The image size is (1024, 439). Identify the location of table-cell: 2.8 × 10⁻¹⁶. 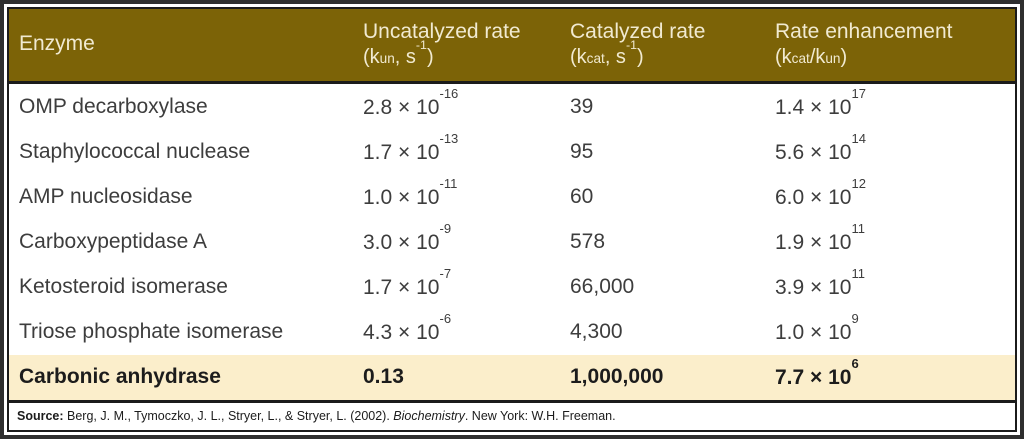
(411, 102).